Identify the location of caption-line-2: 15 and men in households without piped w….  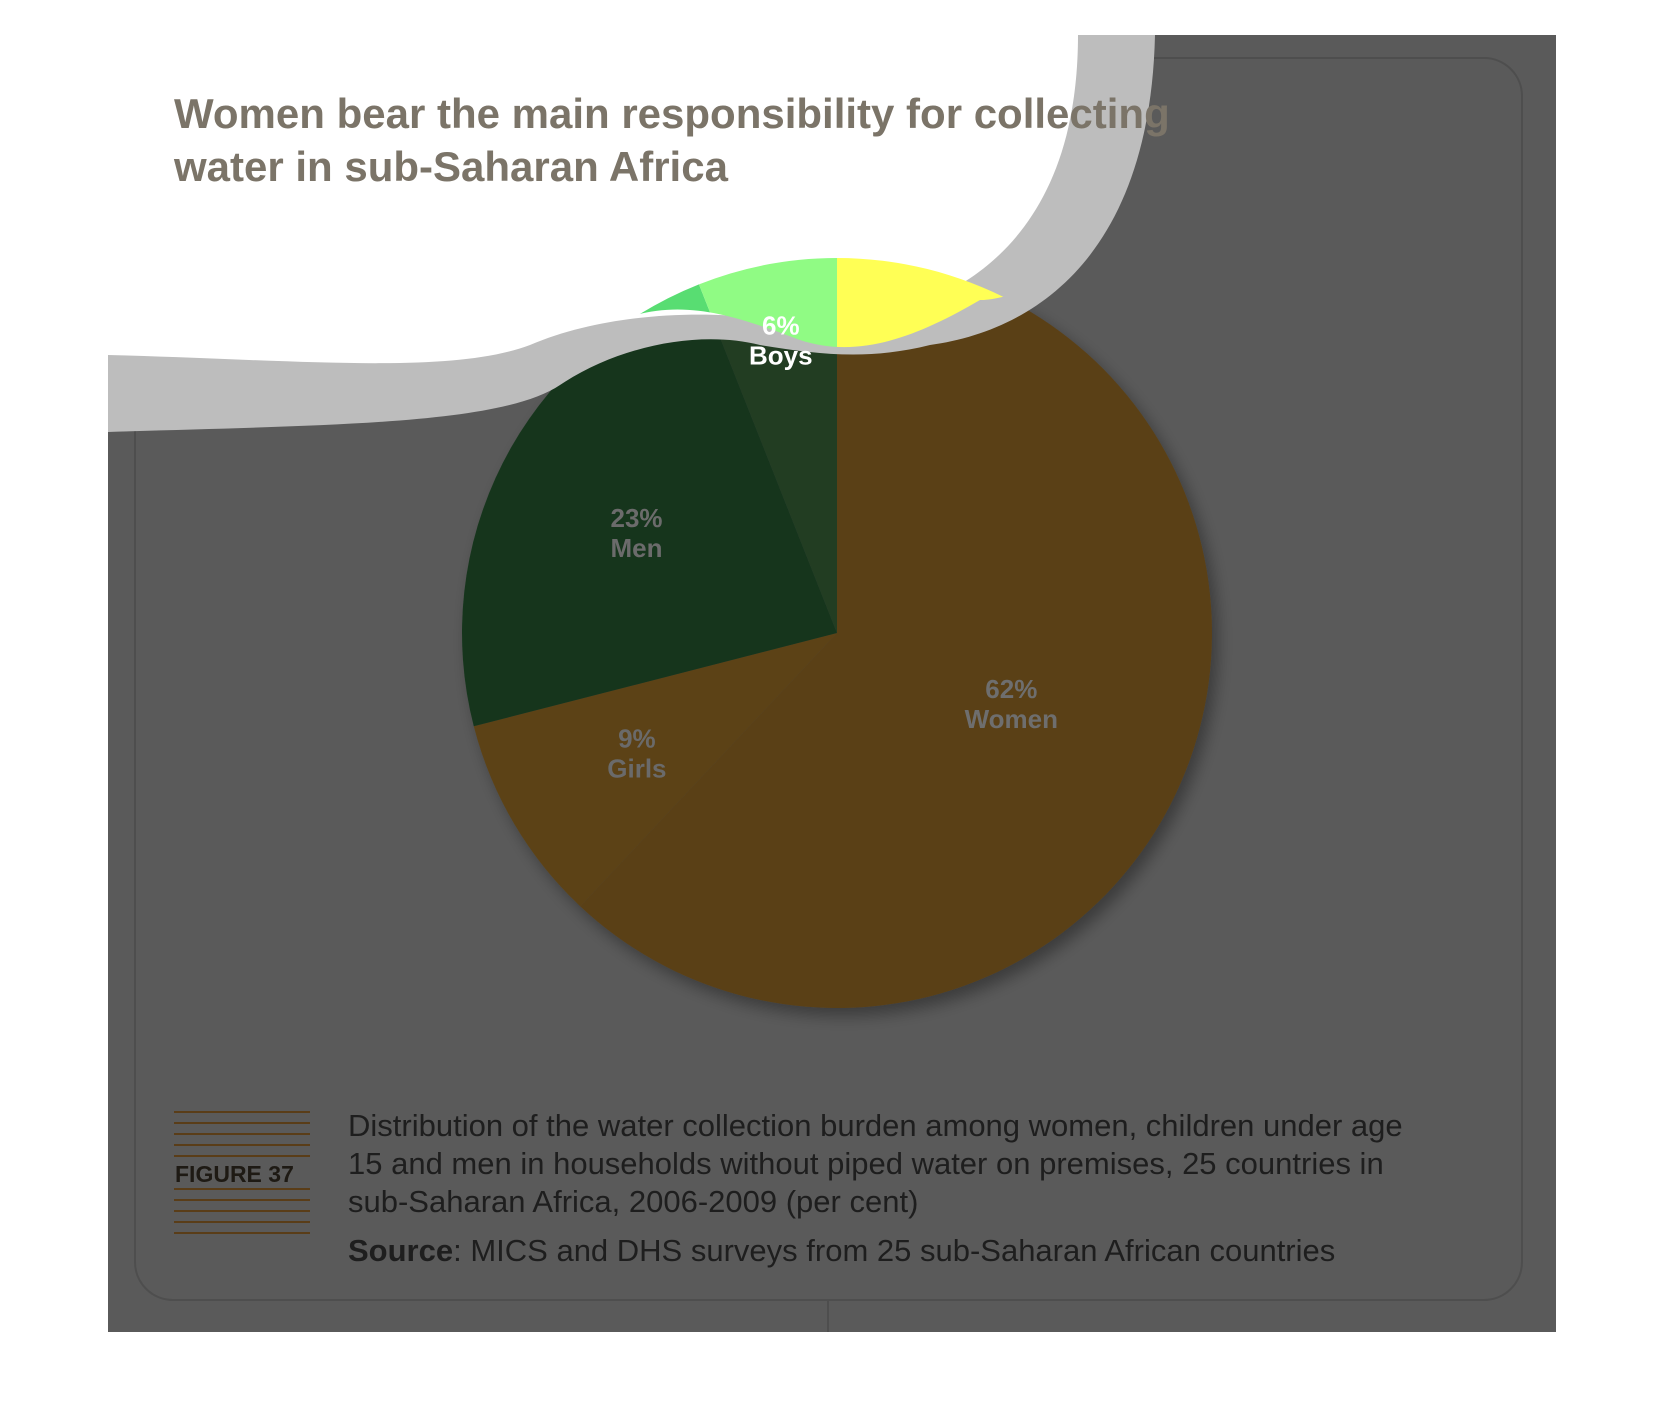
(866, 1163).